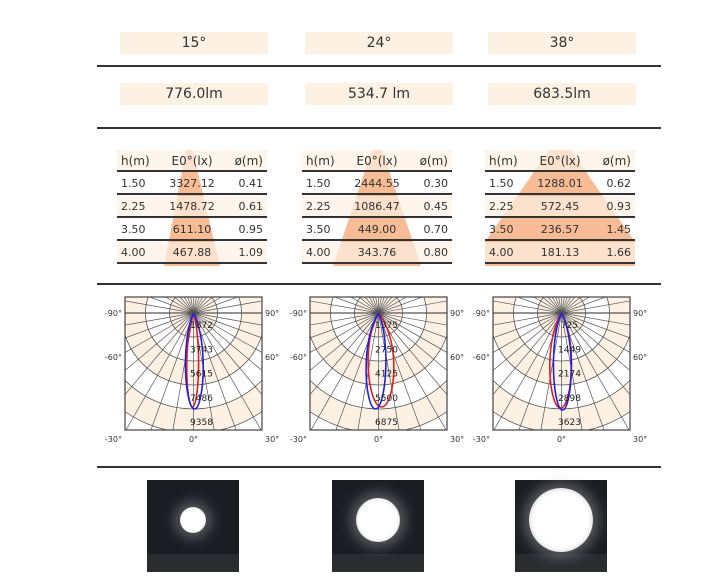 This screenshot has width=727, height=585. I want to click on diameter-cell: 0.93, so click(619, 206).